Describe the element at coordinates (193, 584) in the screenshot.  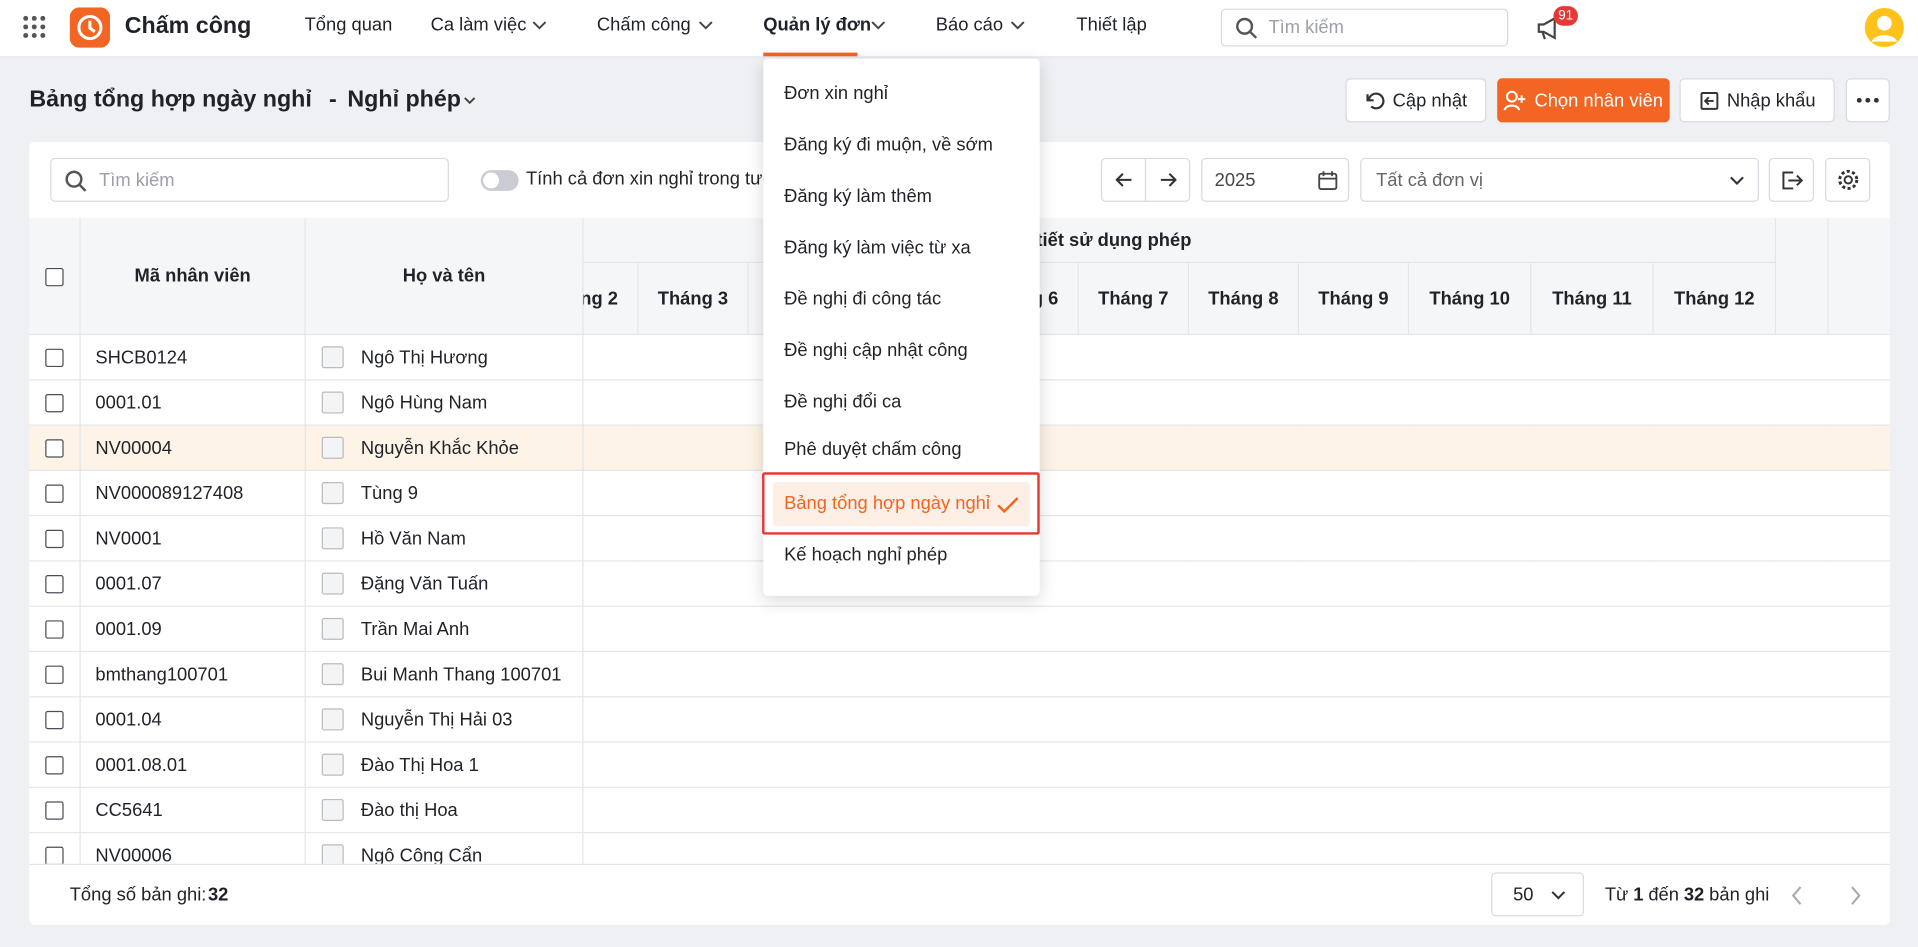
I see `employee-code: 0001.07` at that location.